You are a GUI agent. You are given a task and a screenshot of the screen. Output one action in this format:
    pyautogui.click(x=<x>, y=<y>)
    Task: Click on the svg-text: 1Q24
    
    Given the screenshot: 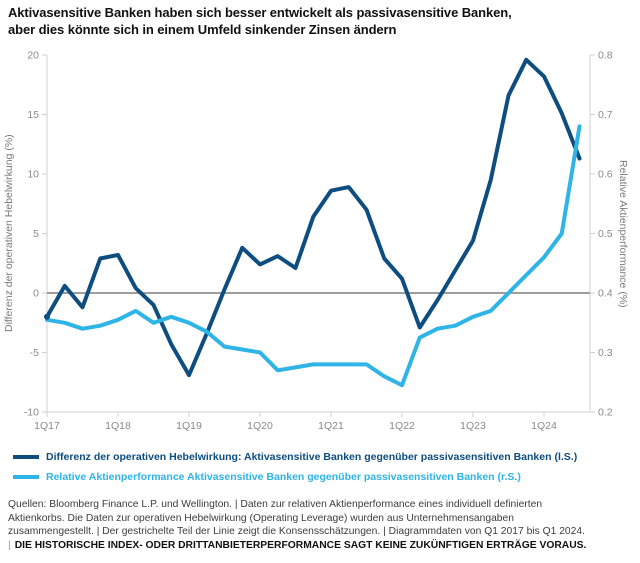 What is the action you would take?
    pyautogui.click(x=544, y=426)
    